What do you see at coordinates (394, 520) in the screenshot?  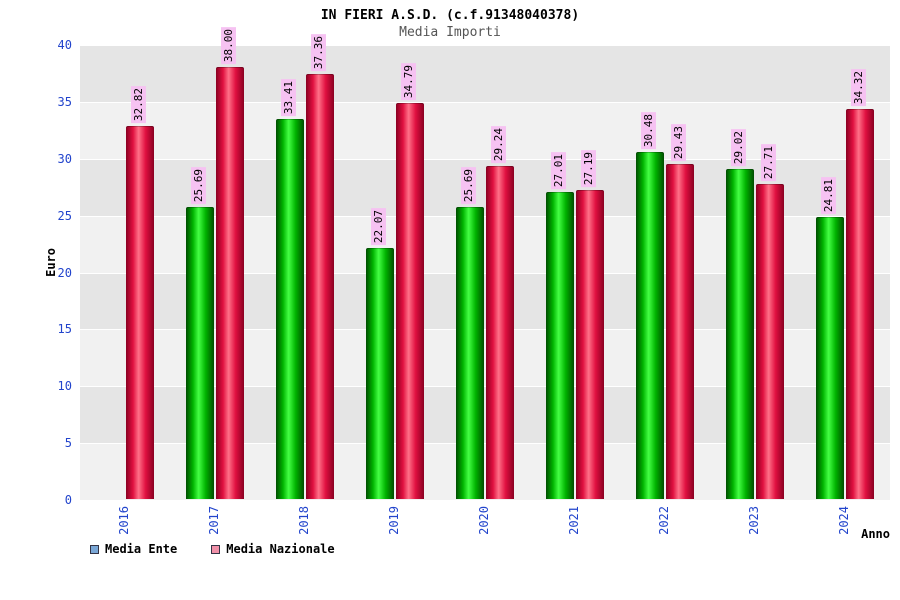 I see `x-tick-label: 2019` at bounding box center [394, 520].